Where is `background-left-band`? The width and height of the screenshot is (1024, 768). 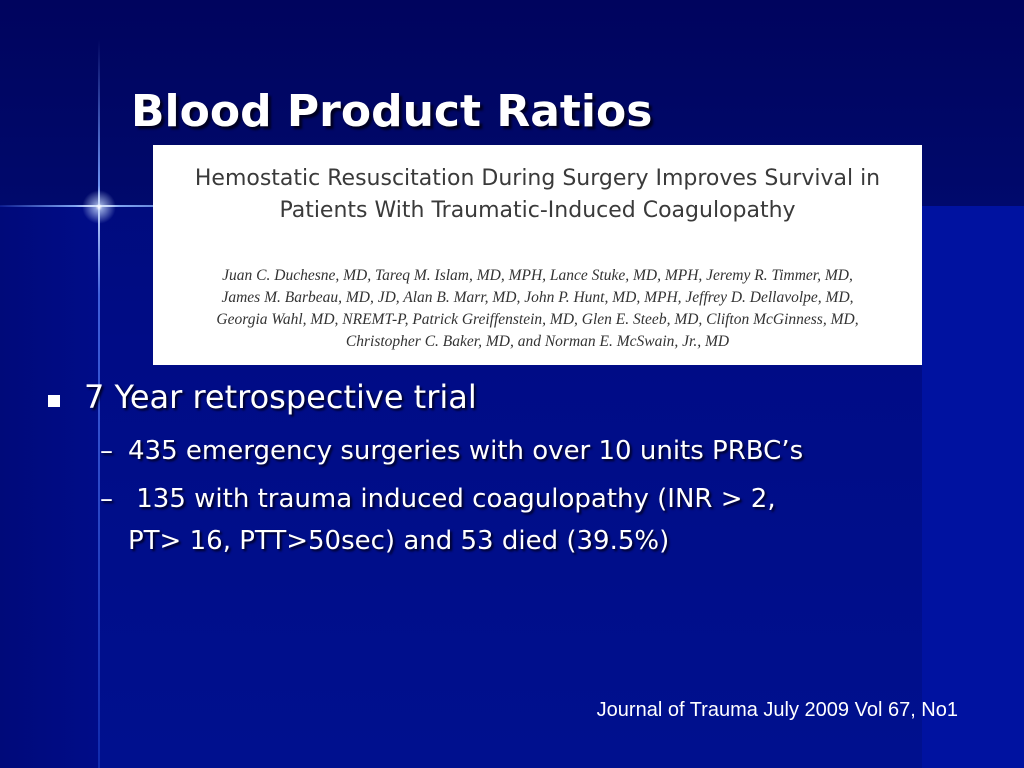
background-left-band is located at coordinates (49, 487).